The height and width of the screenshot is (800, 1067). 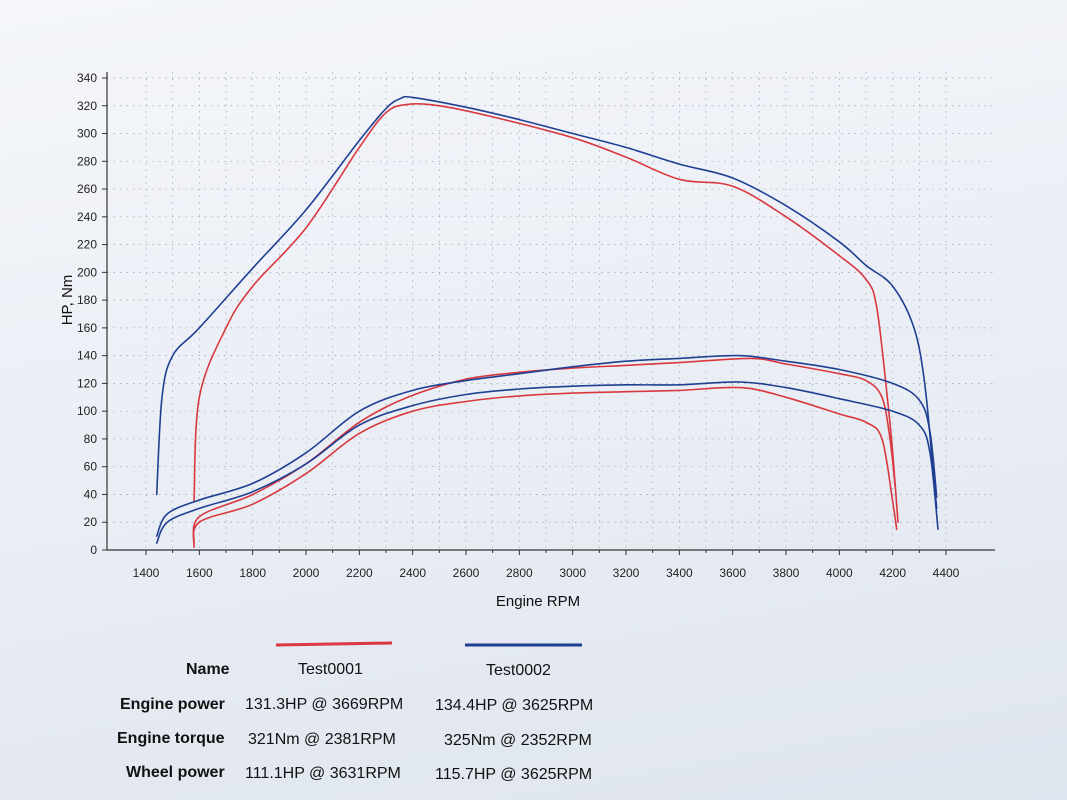 I want to click on x-tick-label: 1800, so click(x=252, y=573).